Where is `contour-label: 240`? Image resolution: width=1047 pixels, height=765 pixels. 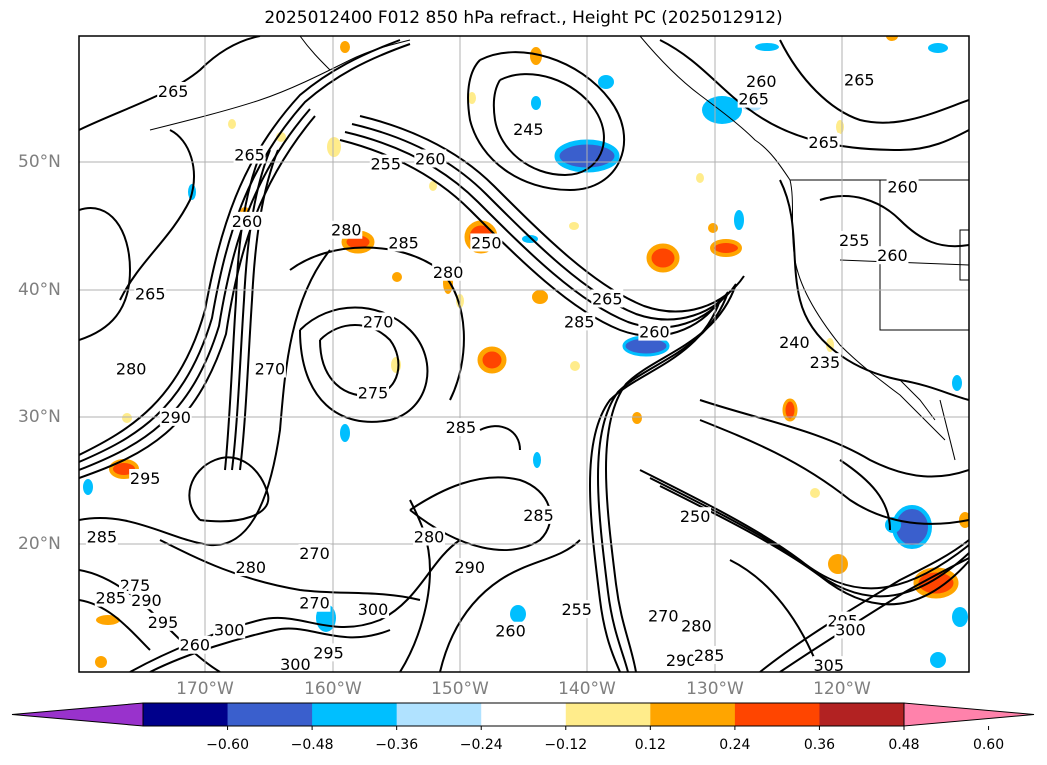 contour-label: 240 is located at coordinates (794, 342).